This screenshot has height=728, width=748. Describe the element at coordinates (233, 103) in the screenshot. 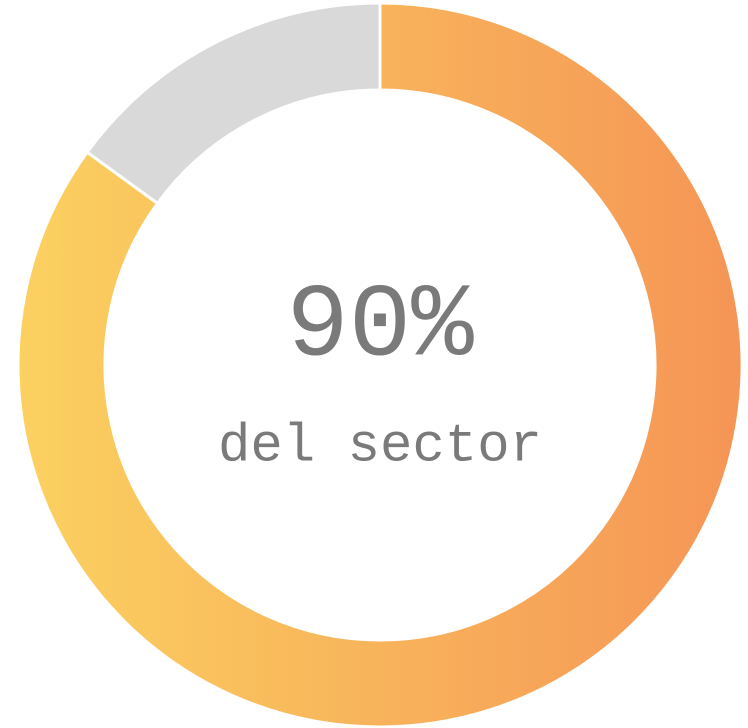

I see `donut-segment` at that location.